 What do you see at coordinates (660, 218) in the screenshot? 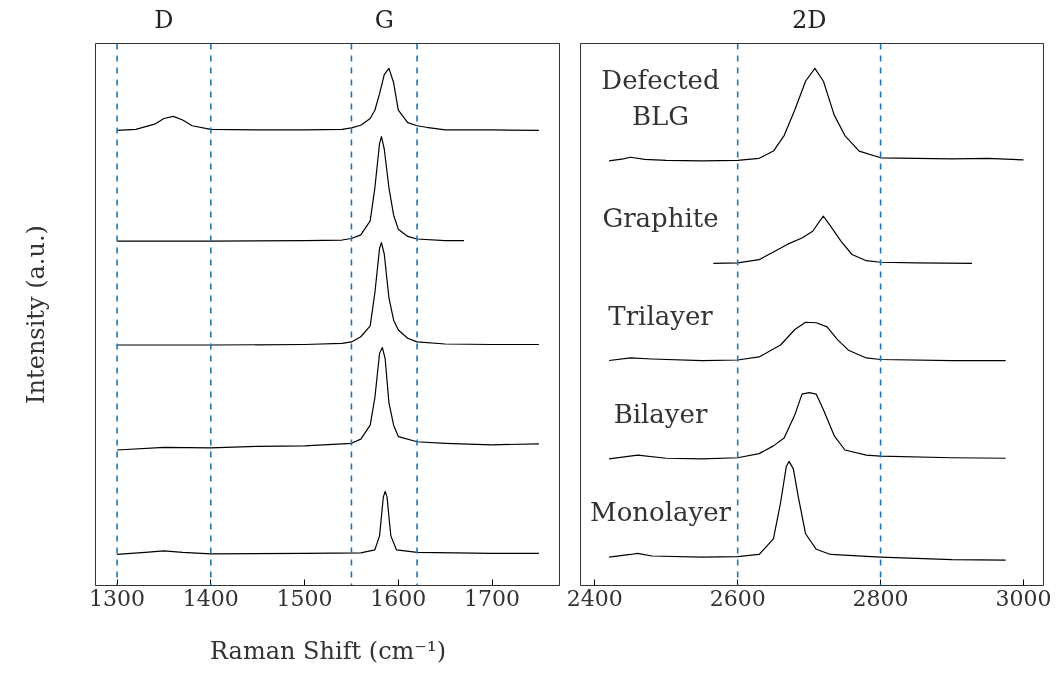
I see `series-label: Graphite` at bounding box center [660, 218].